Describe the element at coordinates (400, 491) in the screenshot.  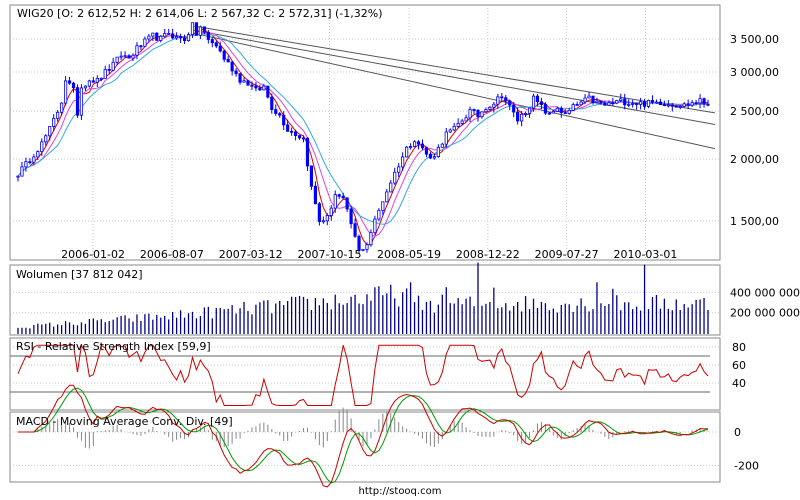
I see `footer-url: http://stooq.com` at that location.